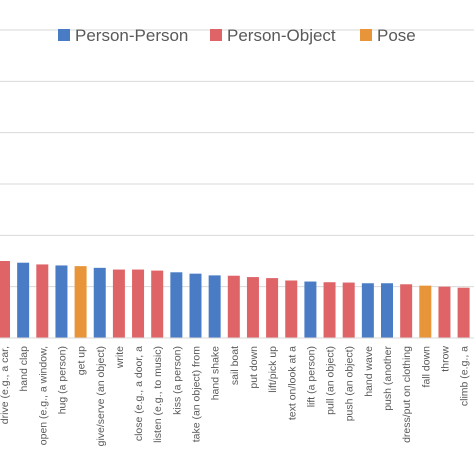 The image size is (474, 474). What do you see at coordinates (292, 383) in the screenshot?
I see `x-tick-label: text on/look at a` at bounding box center [292, 383].